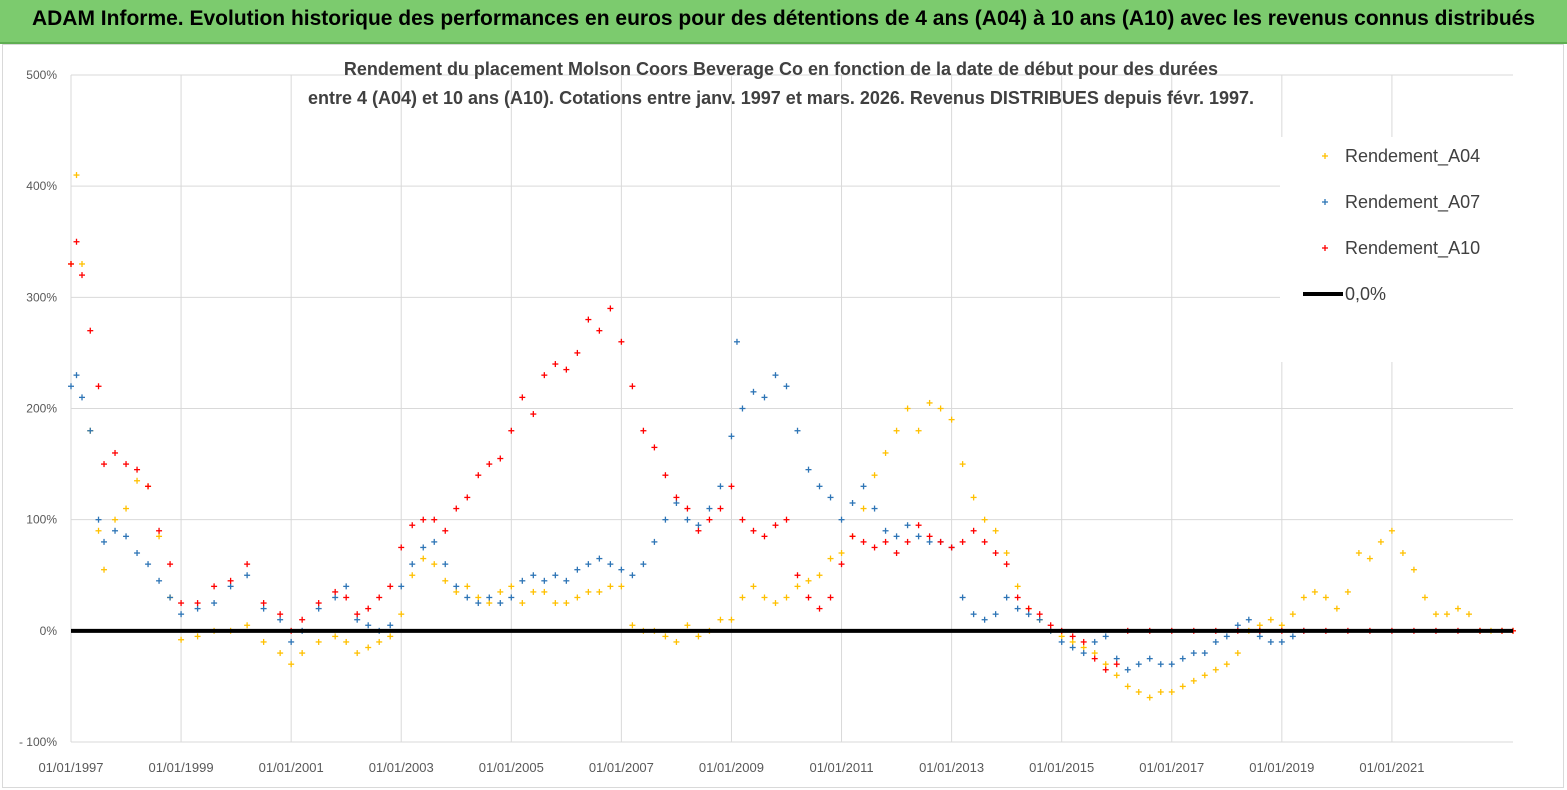  What do you see at coordinates (1171, 767) in the screenshot?
I see `x-tick-label: 01/01/2017` at bounding box center [1171, 767].